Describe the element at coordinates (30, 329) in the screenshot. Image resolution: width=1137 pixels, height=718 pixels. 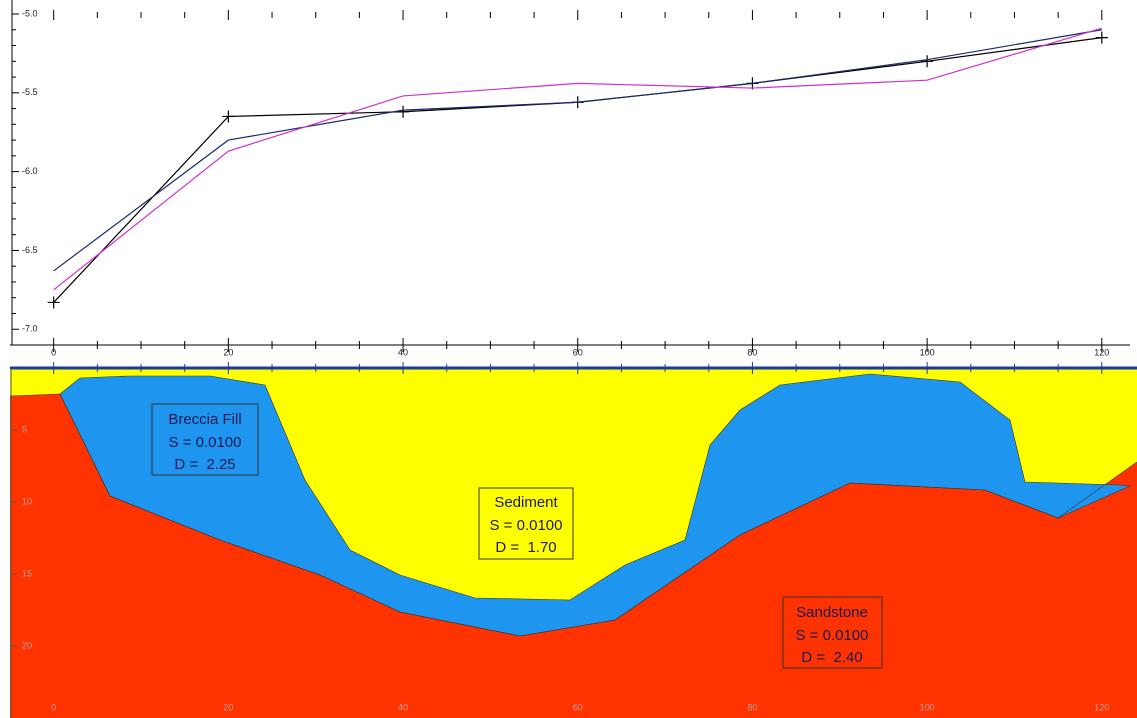
I see `y-tick-label: -7.0` at that location.